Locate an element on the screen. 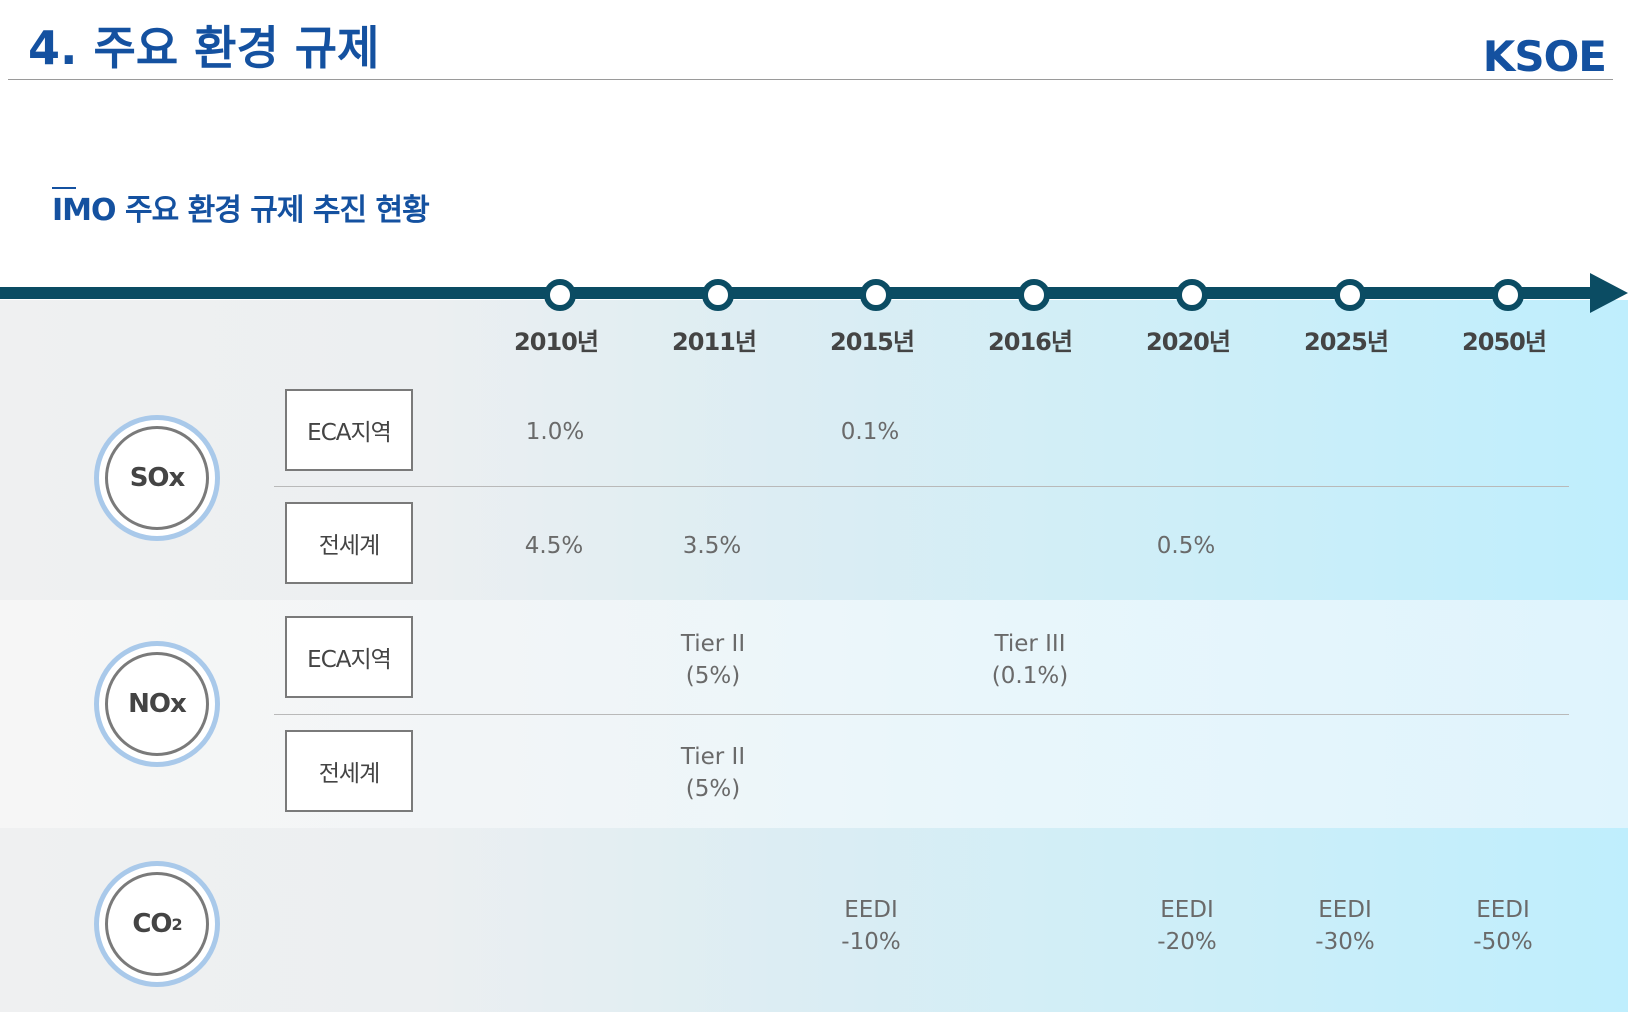  nox-global-scope-box: 전세계 is located at coordinates (349, 771).